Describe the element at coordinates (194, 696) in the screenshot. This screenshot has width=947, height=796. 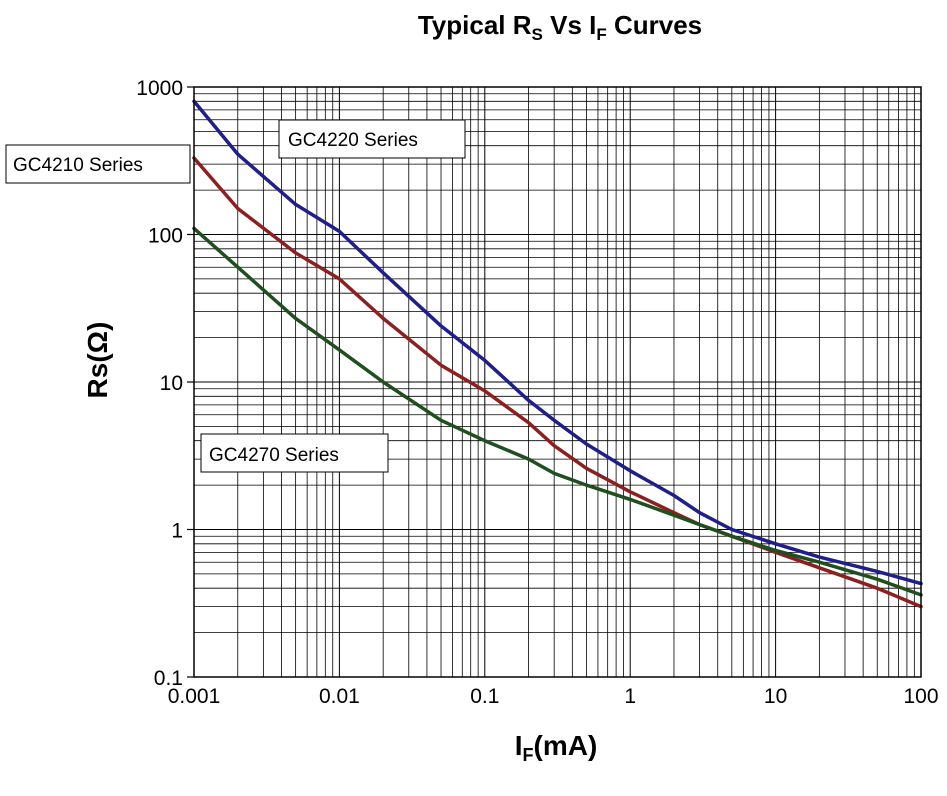
I see `x-tick-label: 0.001` at that location.